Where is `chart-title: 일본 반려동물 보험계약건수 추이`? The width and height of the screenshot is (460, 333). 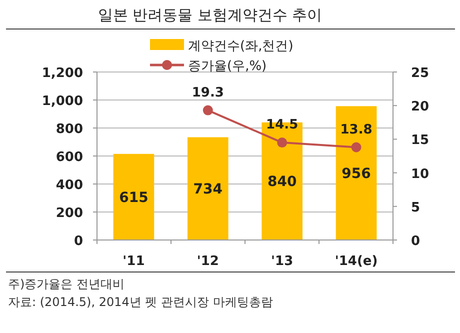 chart-title: 일본 반려동물 보험계약건수 추이 is located at coordinates (210, 15).